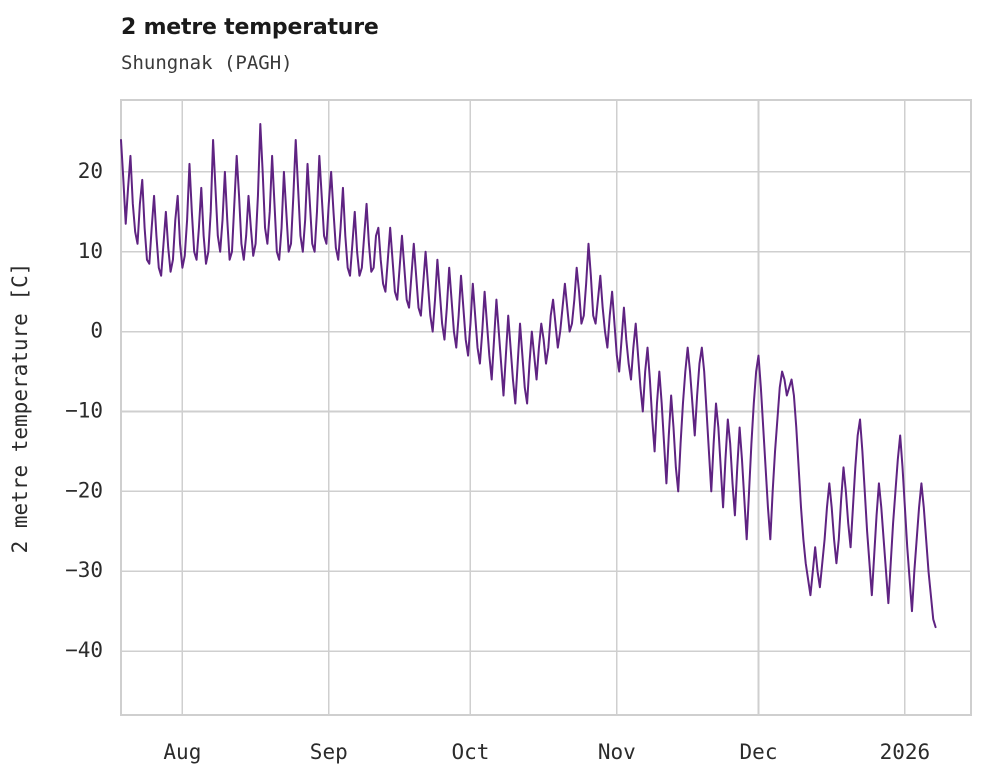 The width and height of the screenshot is (981, 782). What do you see at coordinates (84, 490) in the screenshot?
I see `y-tick-label: −20` at bounding box center [84, 490].